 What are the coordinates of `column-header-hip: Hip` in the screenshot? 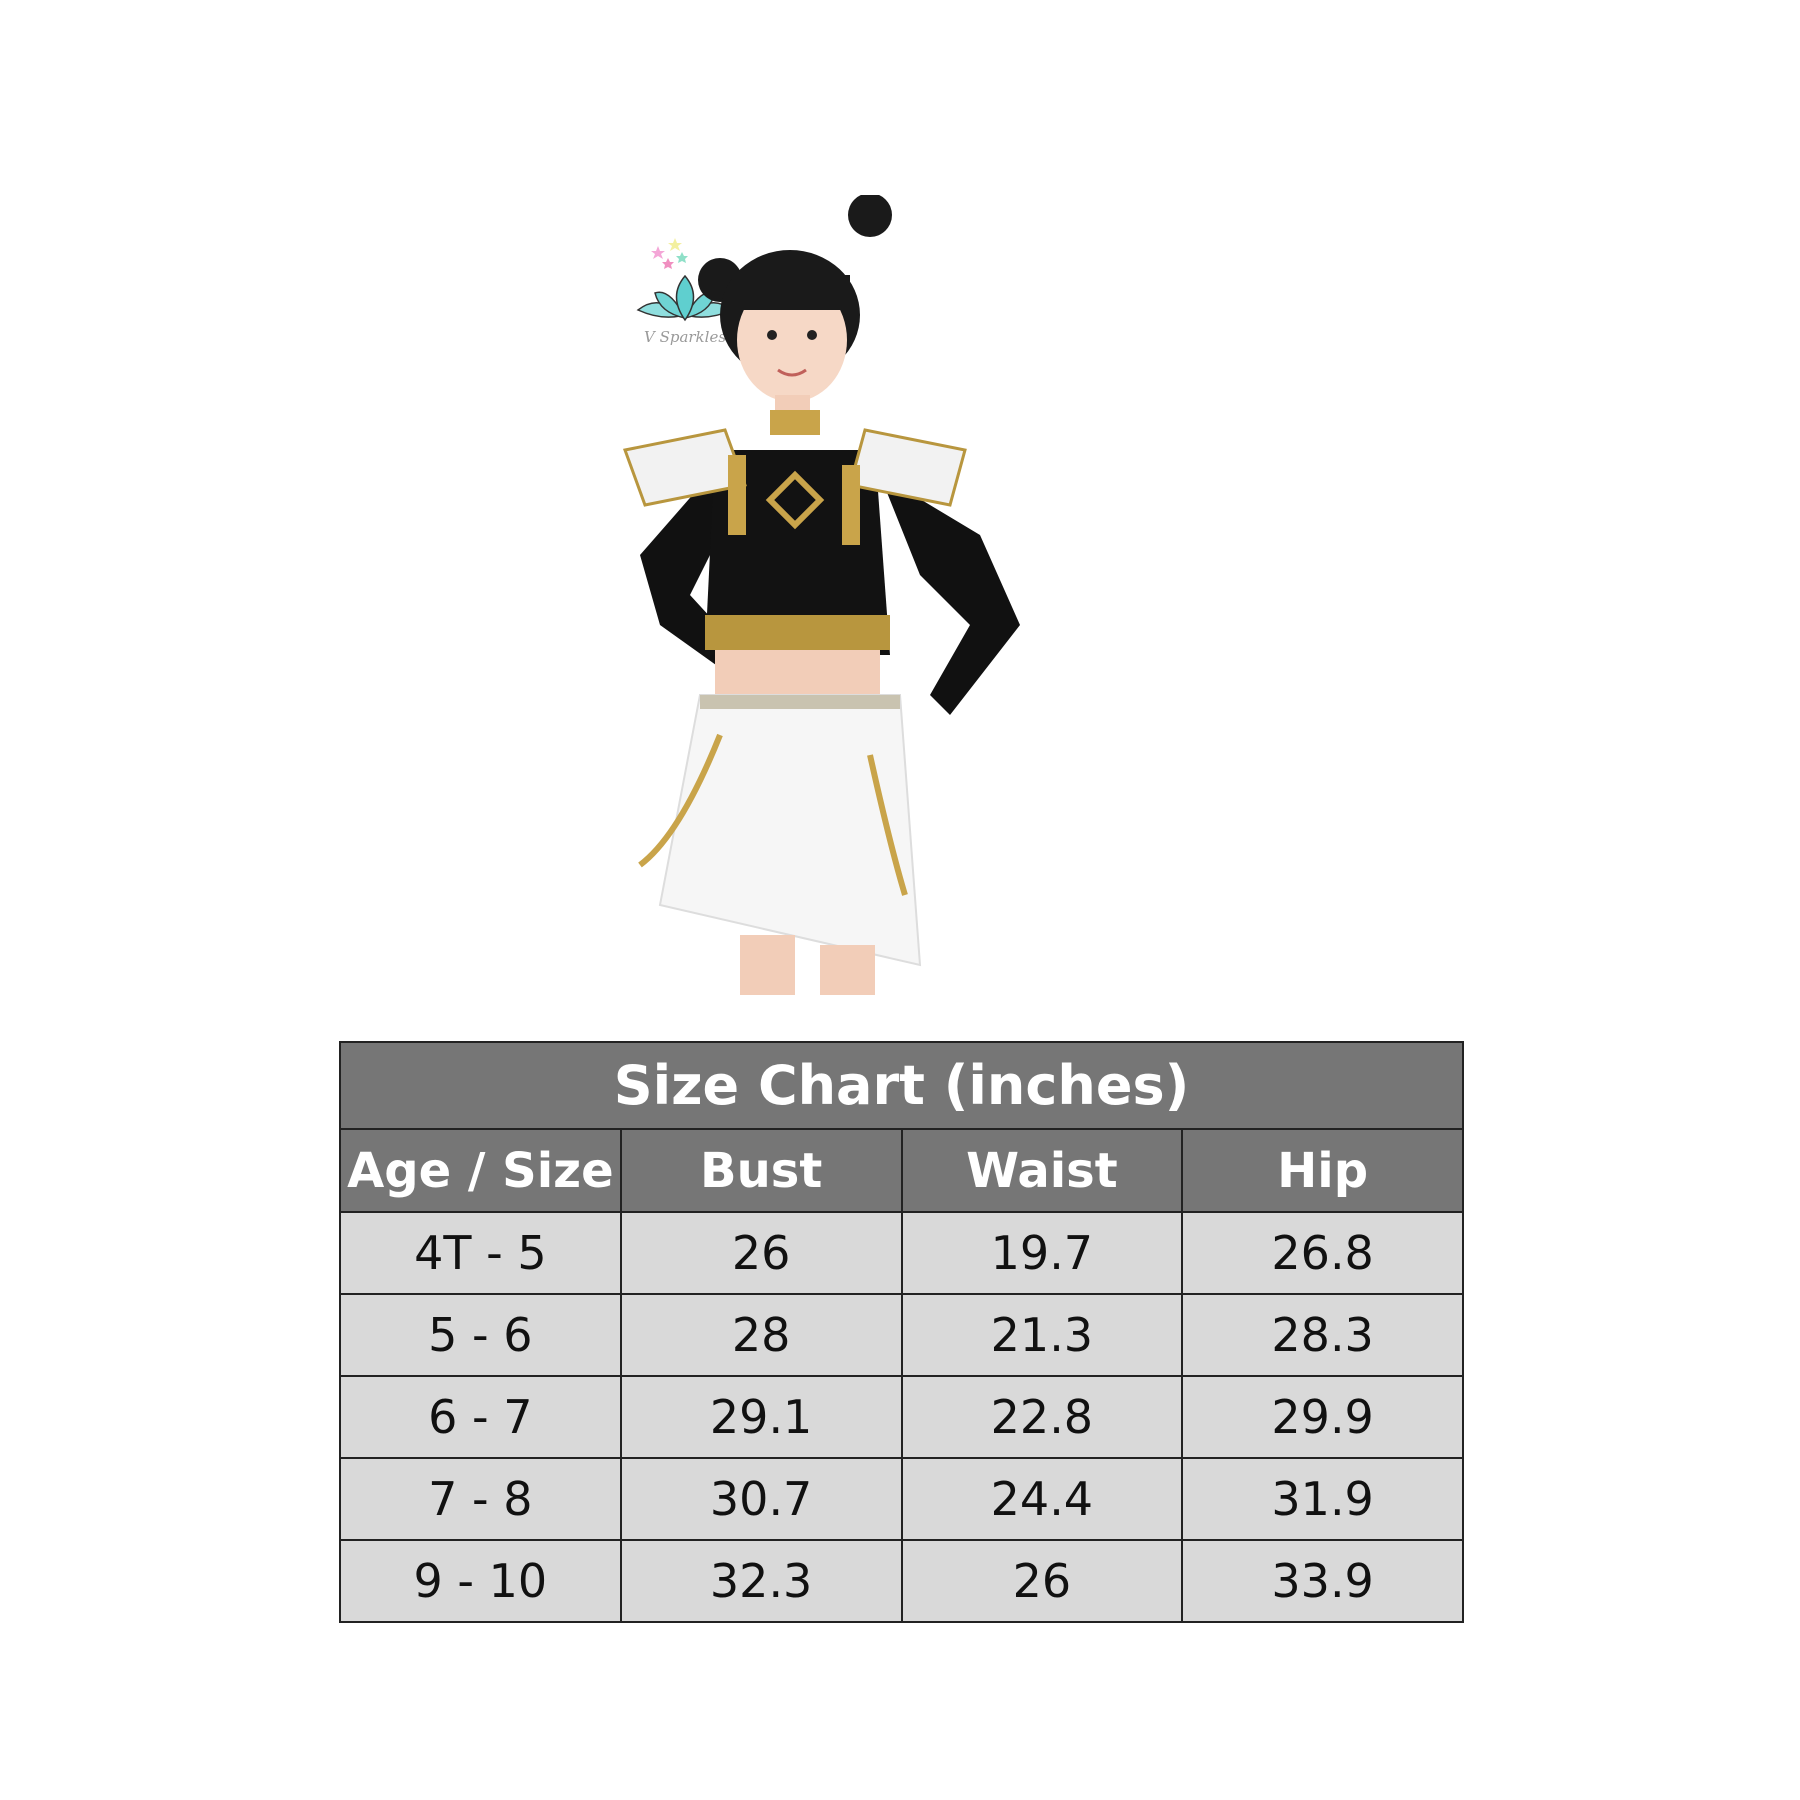 It's located at (1322, 1170).